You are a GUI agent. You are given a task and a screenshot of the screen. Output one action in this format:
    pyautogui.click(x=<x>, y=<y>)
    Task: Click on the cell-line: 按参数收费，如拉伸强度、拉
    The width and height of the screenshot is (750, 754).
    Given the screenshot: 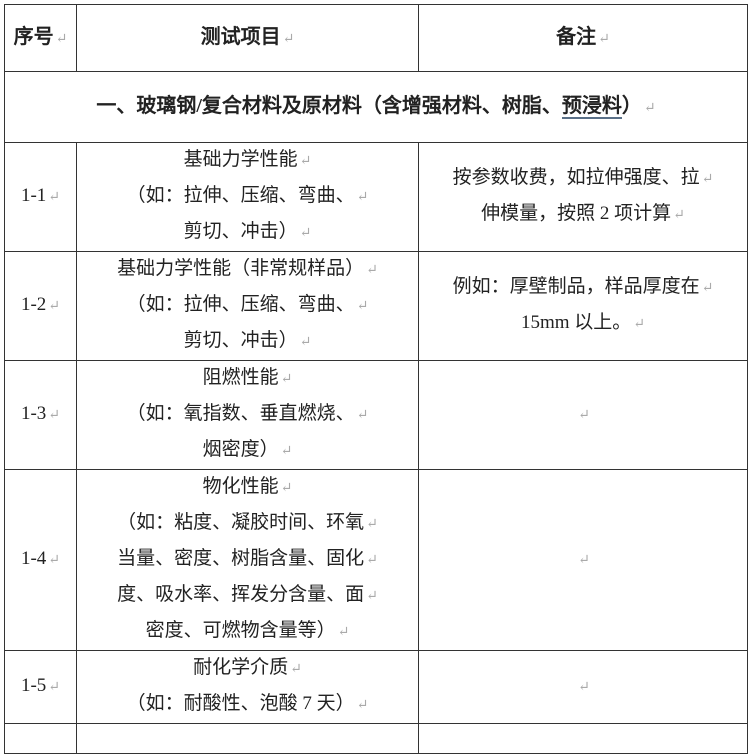 What is the action you would take?
    pyautogui.click(x=583, y=179)
    